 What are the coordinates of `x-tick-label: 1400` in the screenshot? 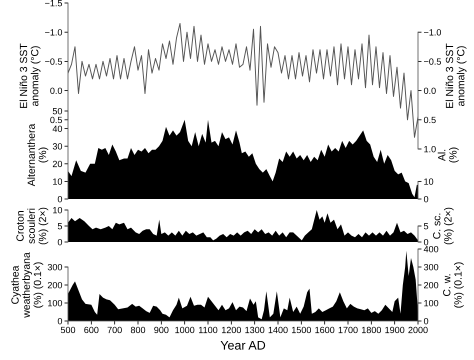 It's located at (278, 330).